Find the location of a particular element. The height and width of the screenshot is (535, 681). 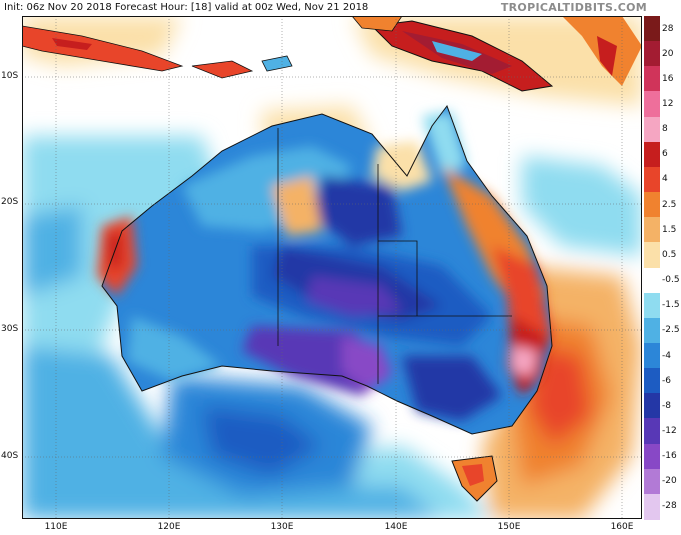

color-scale-bar is located at coordinates (652, 268).